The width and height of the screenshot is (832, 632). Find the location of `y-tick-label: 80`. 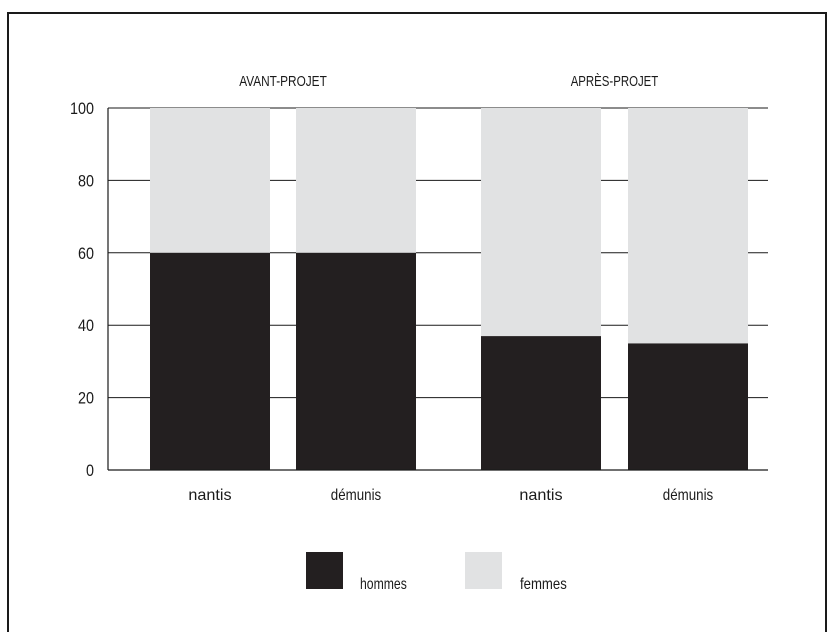

y-tick-label: 80 is located at coordinates (86, 180).